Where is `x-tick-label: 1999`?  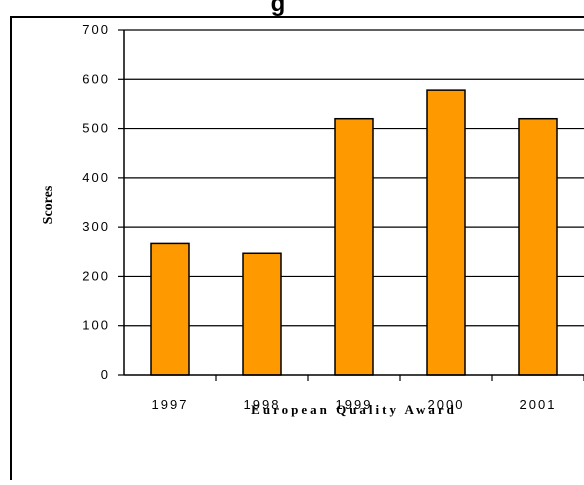 x-tick-label: 1999 is located at coordinates (354, 404).